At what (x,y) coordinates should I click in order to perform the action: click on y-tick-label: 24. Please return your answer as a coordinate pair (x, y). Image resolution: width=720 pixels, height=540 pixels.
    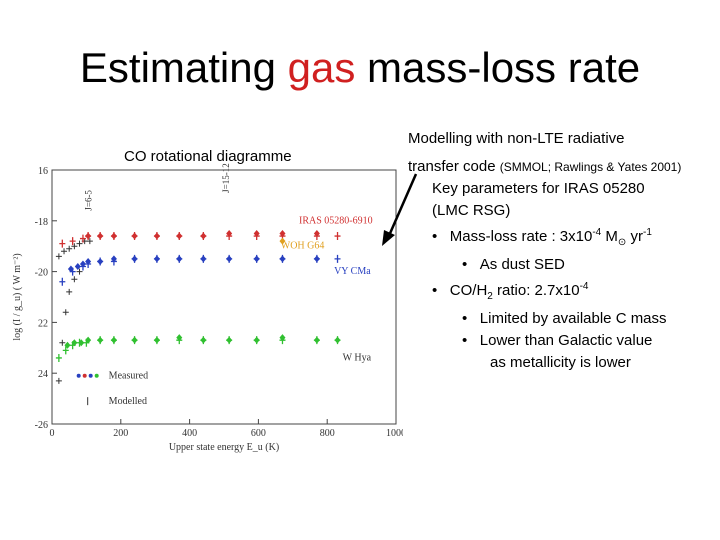
    Looking at the image, I should click on (43, 374).